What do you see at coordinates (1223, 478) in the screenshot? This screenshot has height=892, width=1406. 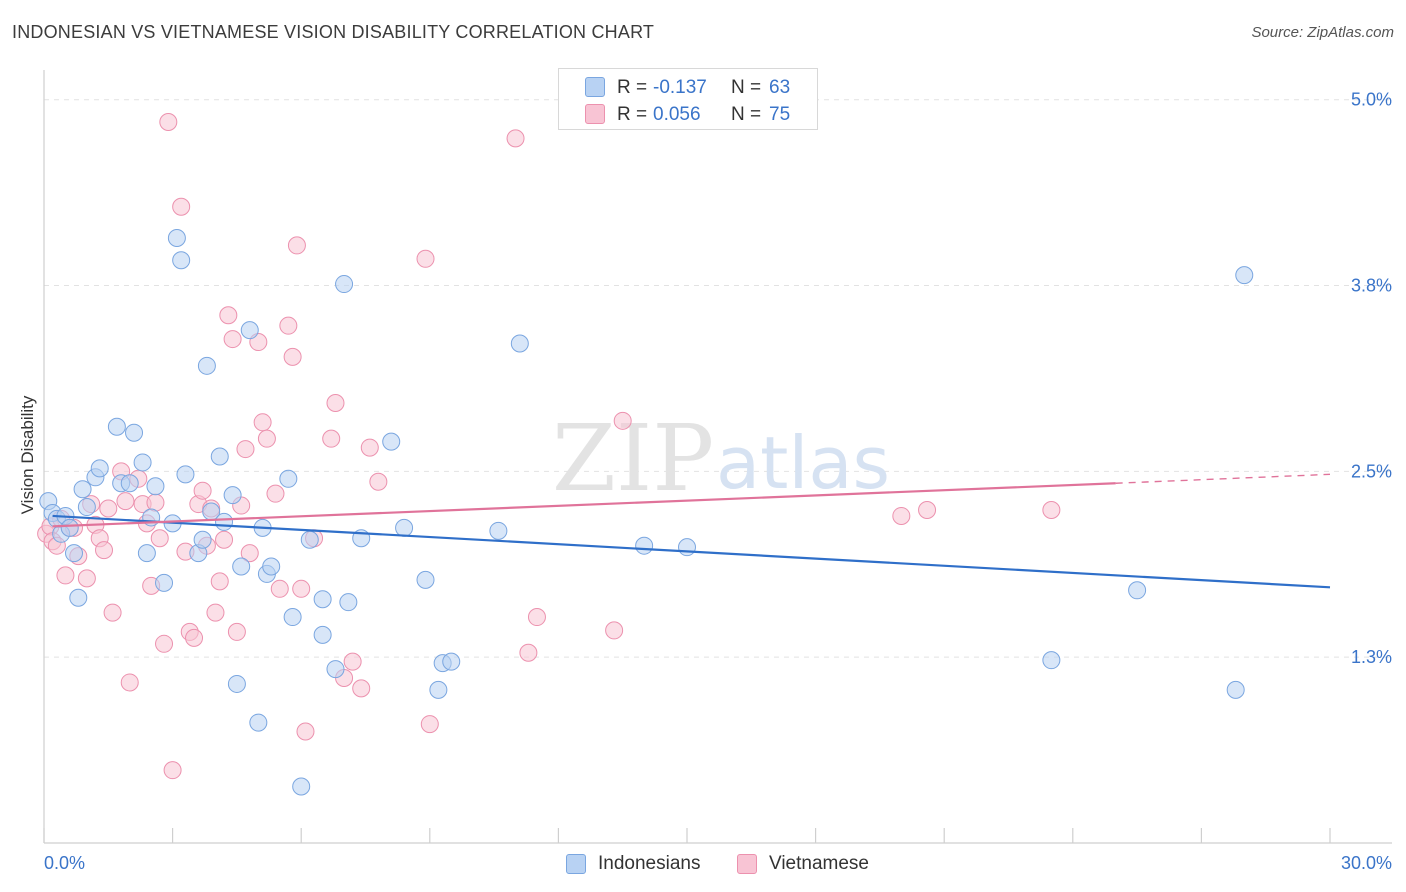 I see `vietnamese-trend-extension` at bounding box center [1223, 478].